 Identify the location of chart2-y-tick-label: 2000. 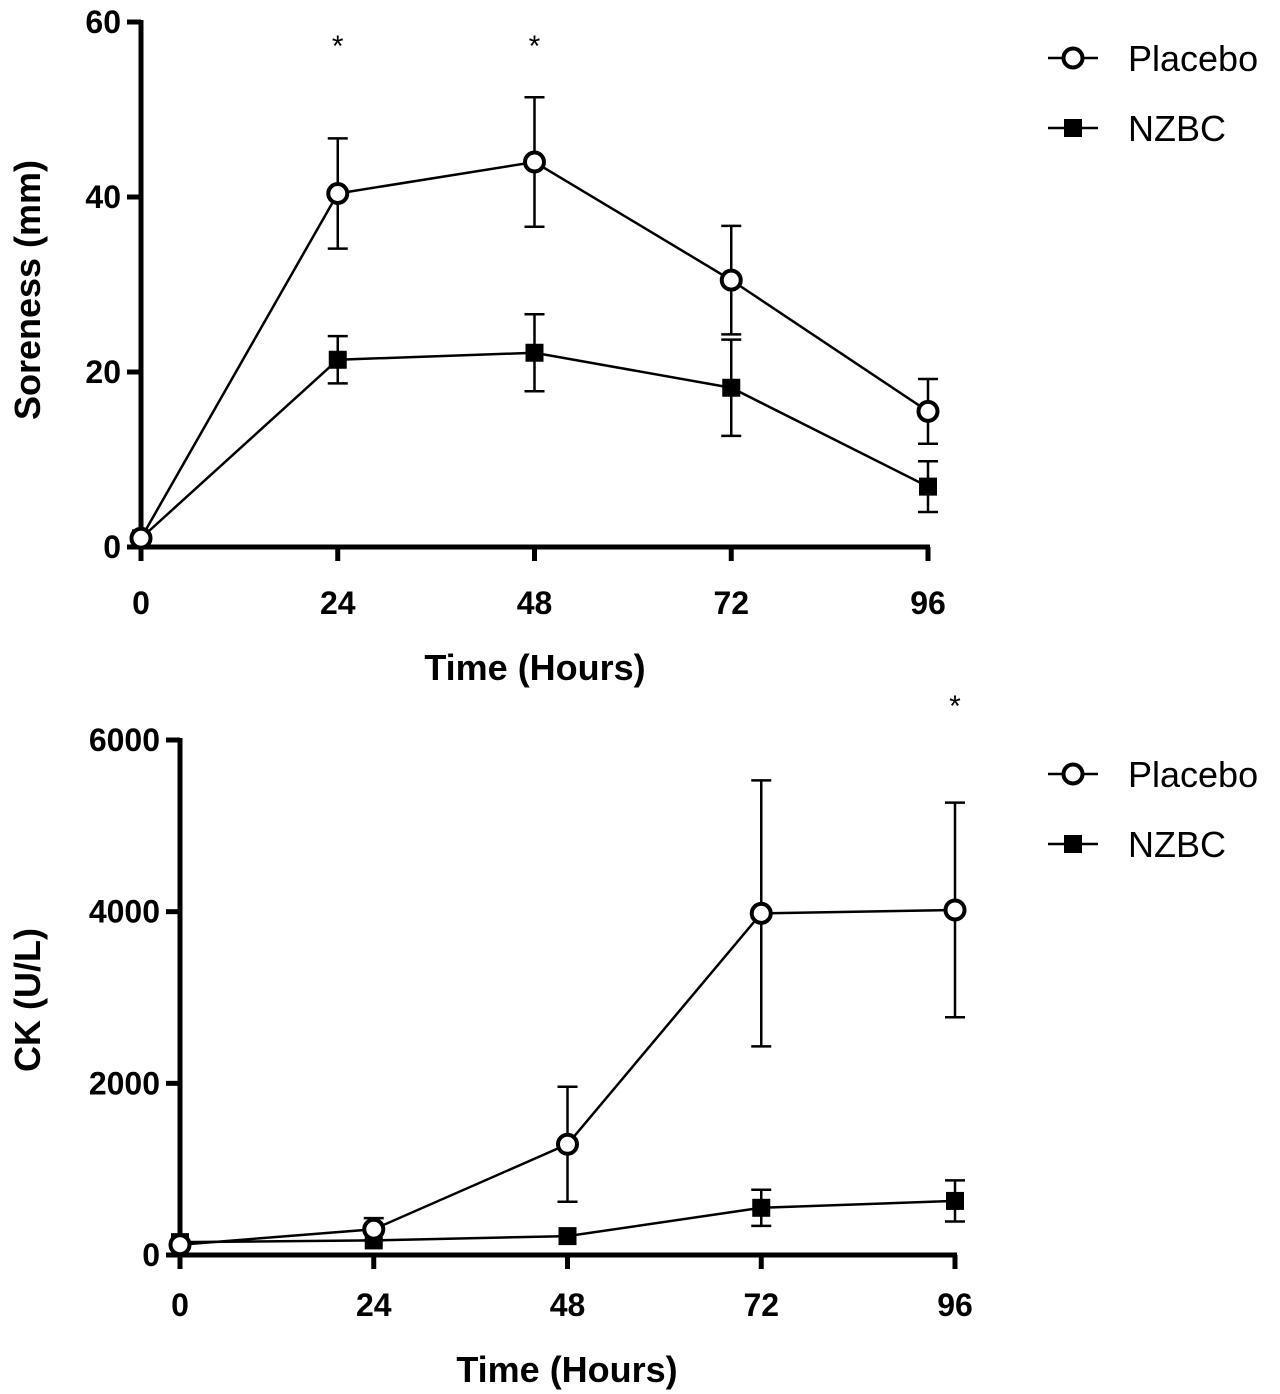
(124, 1083).